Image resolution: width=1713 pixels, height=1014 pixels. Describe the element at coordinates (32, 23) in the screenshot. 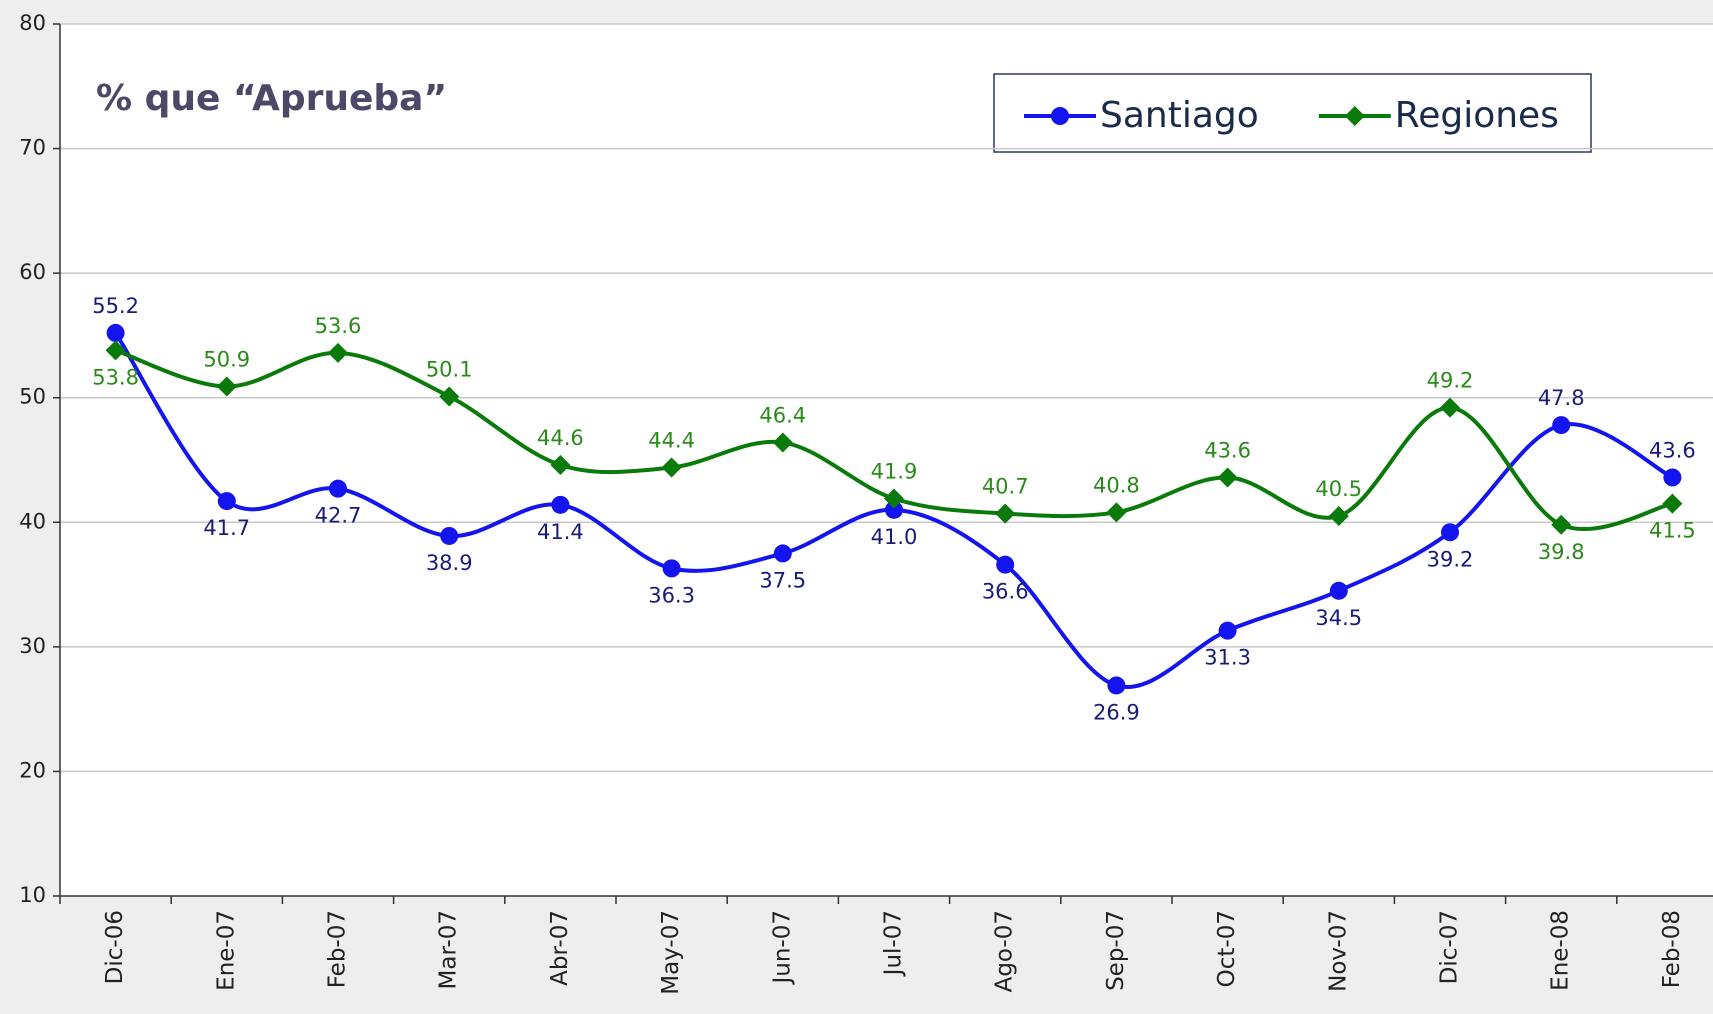

I see `y-tick-label: 80` at that location.